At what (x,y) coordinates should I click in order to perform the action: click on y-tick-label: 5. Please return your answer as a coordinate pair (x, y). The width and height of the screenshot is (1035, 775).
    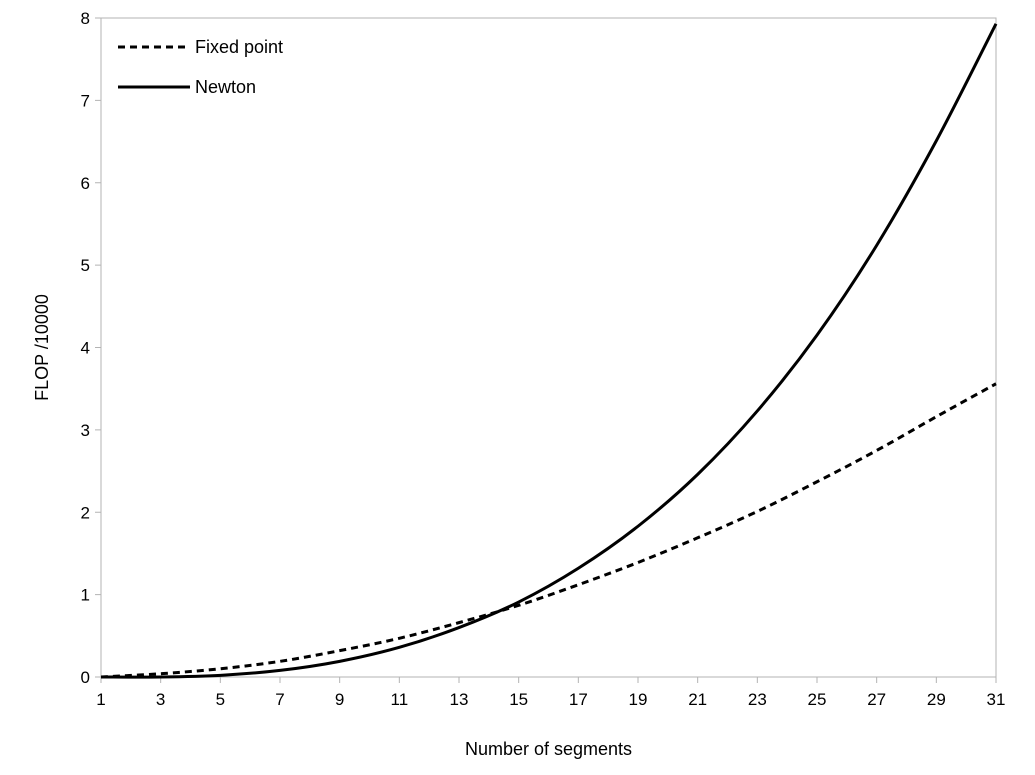
    Looking at the image, I should click on (85, 265).